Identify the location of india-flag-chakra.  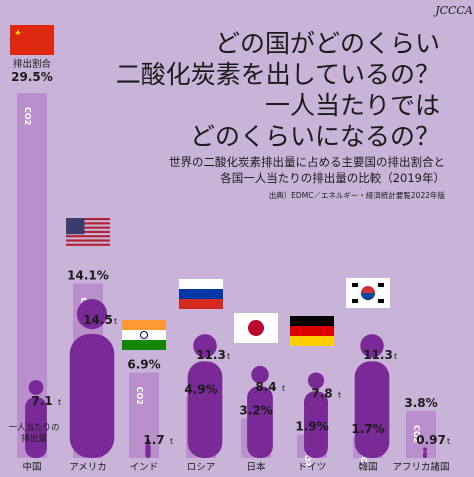
(144, 335).